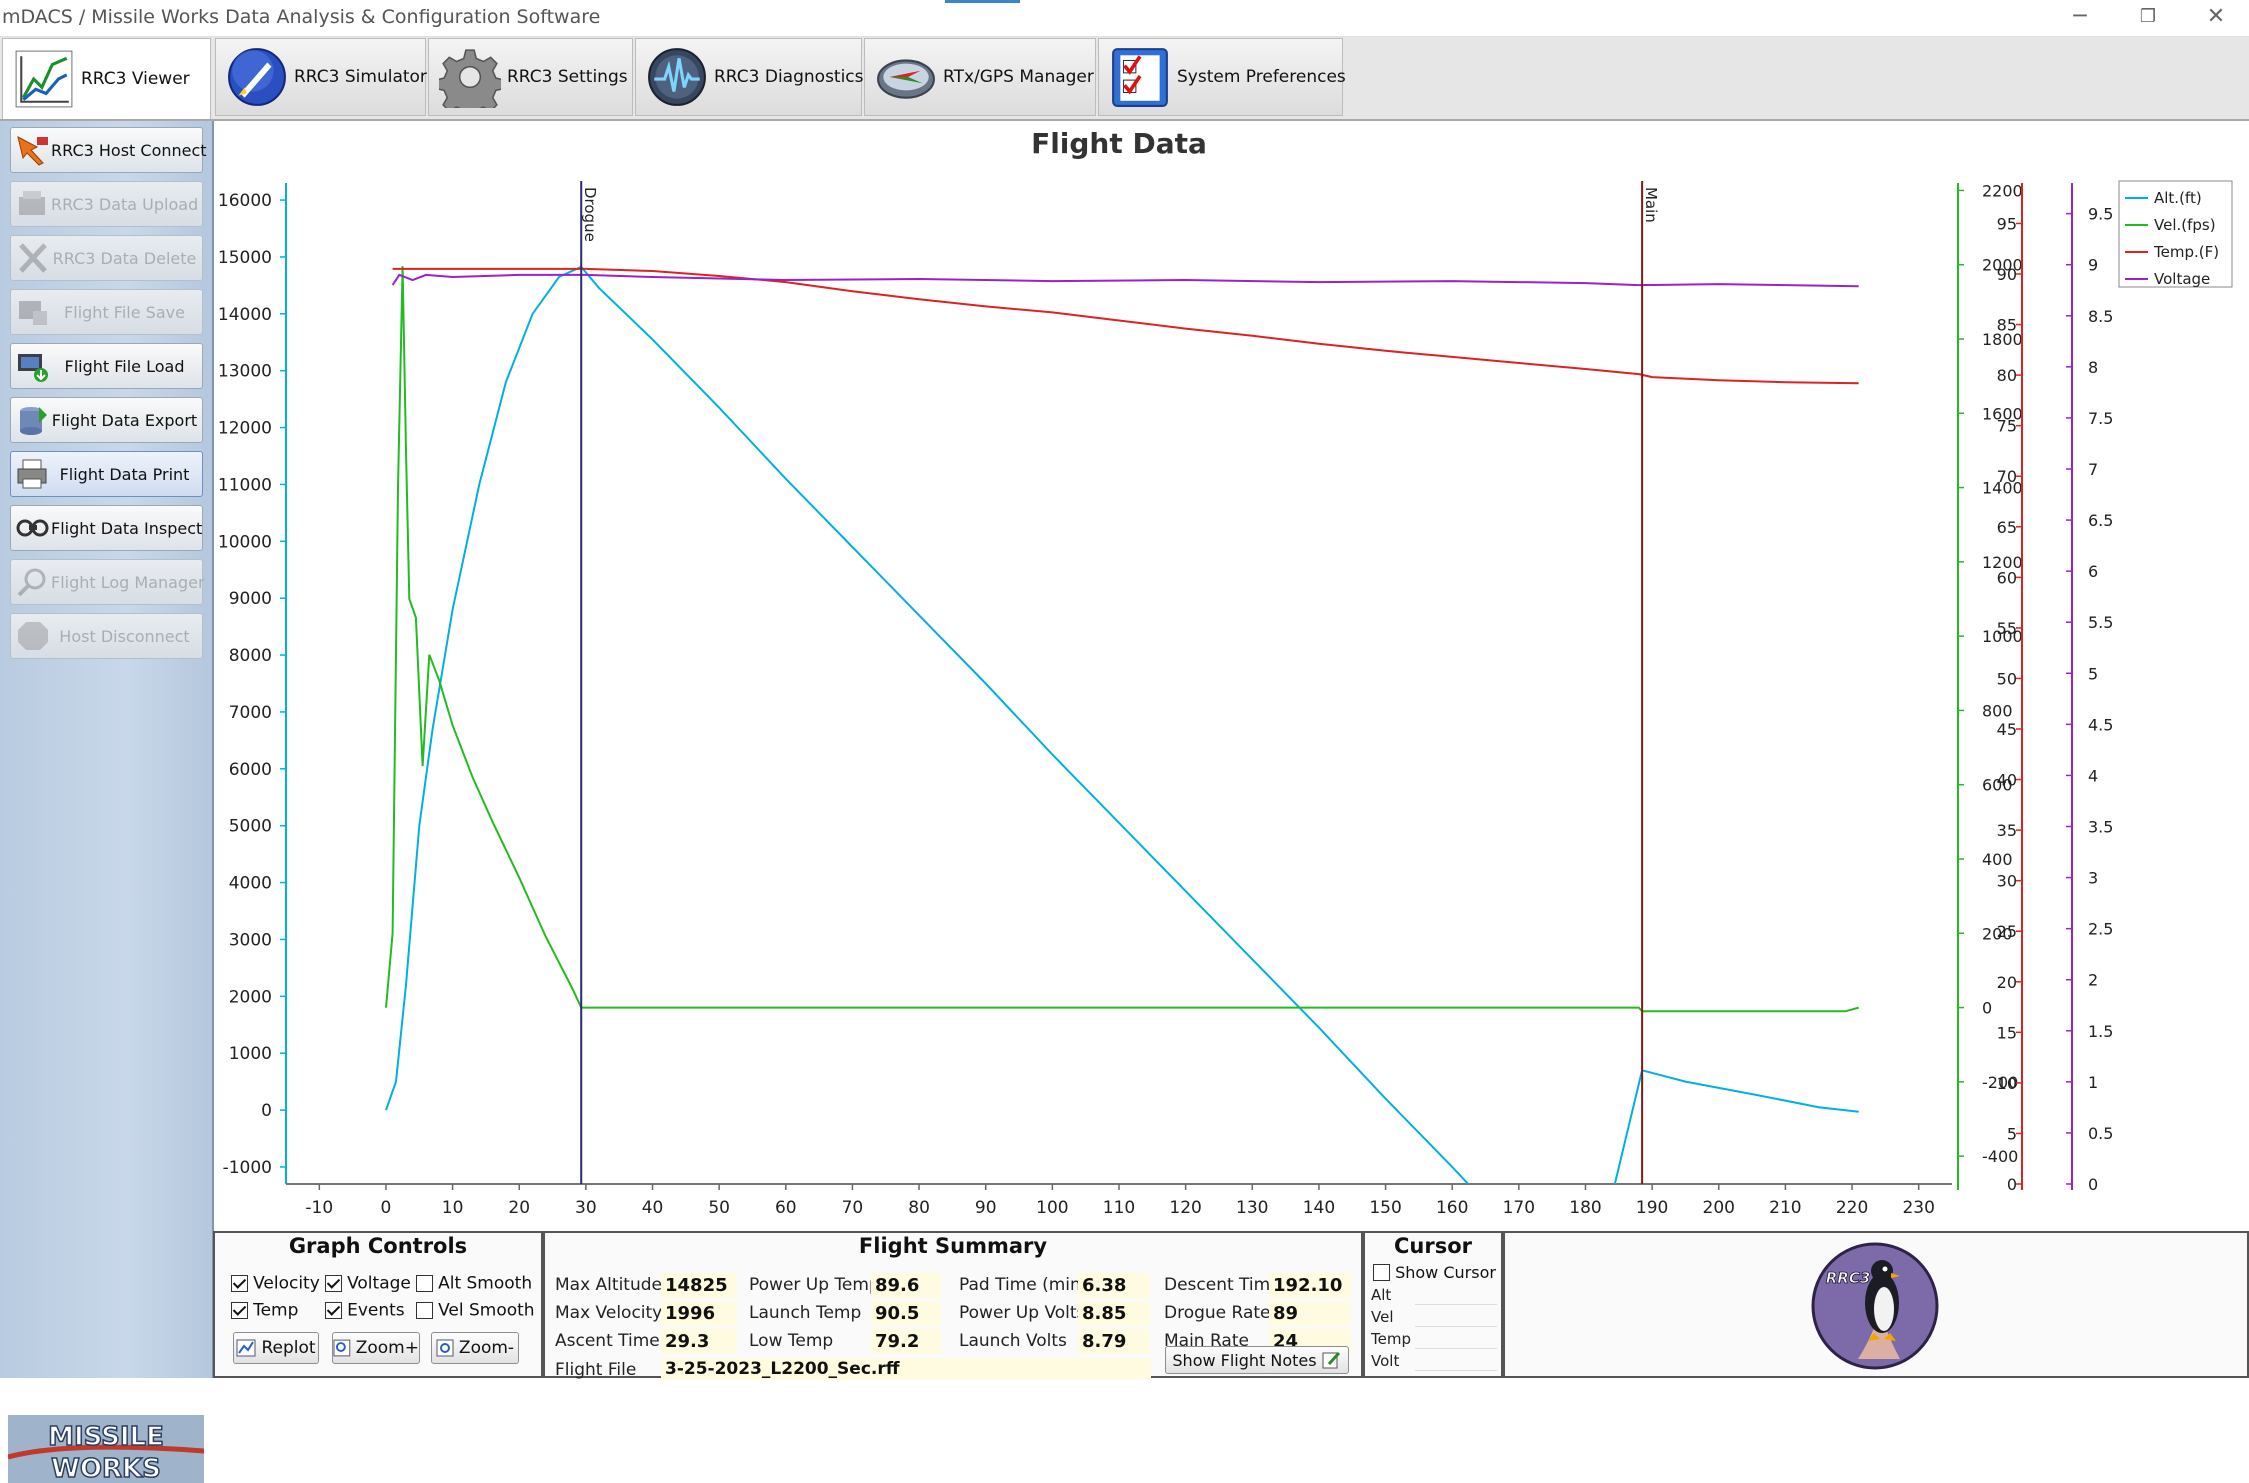 Image resolution: width=2249 pixels, height=1483 pixels. Describe the element at coordinates (1185, 1208) in the screenshot. I see `time-tick-label: 120` at that location.